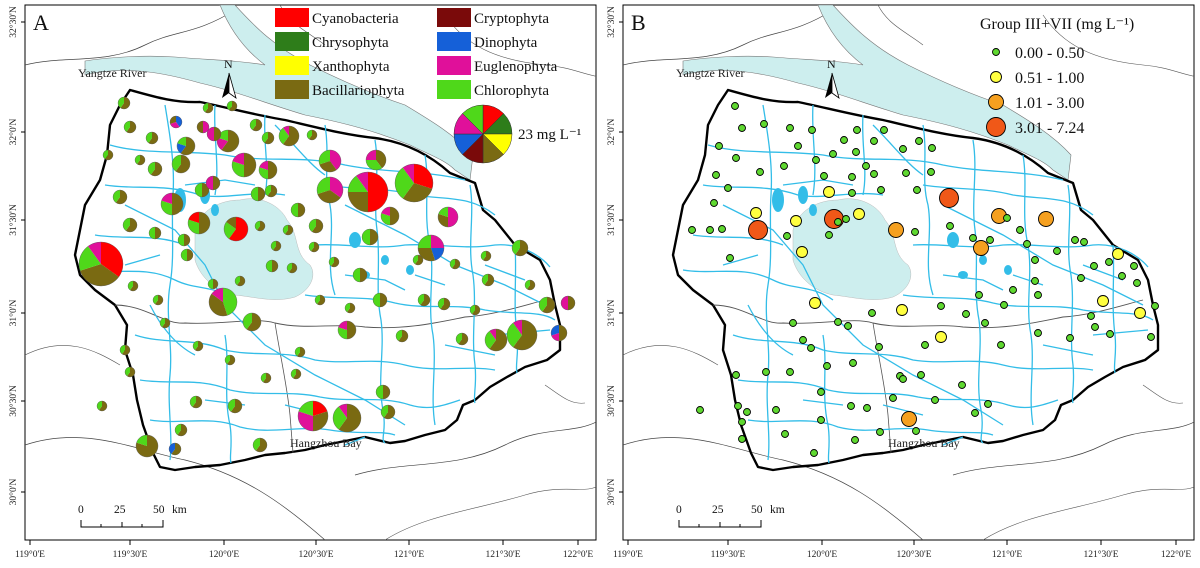 Image resolution: width=1200 pixels, height=568 pixels. Describe the element at coordinates (1007, 554) in the screenshot. I see `lon-tick-label: 121°0'E` at that location.